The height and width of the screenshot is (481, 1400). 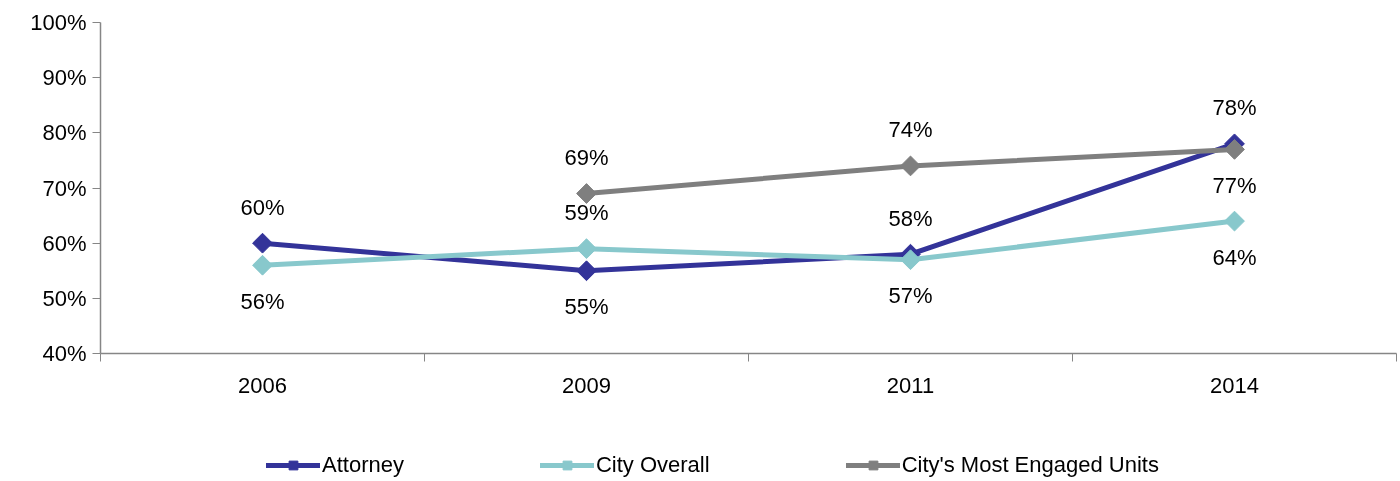 What do you see at coordinates (1234, 257) in the screenshot?
I see `data-label: 64%` at bounding box center [1234, 257].